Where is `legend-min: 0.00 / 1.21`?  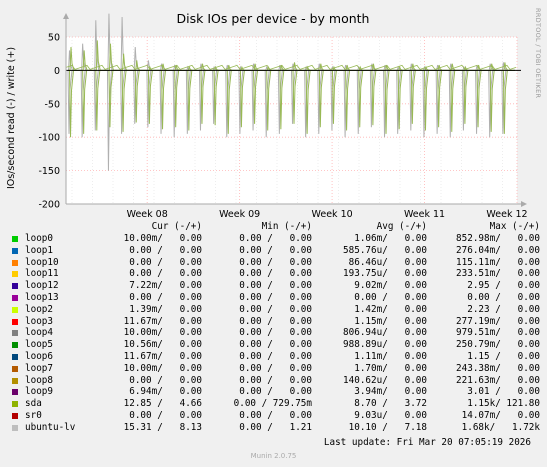 legend-min: 0.00 / 1.21 is located at coordinates (275, 427).